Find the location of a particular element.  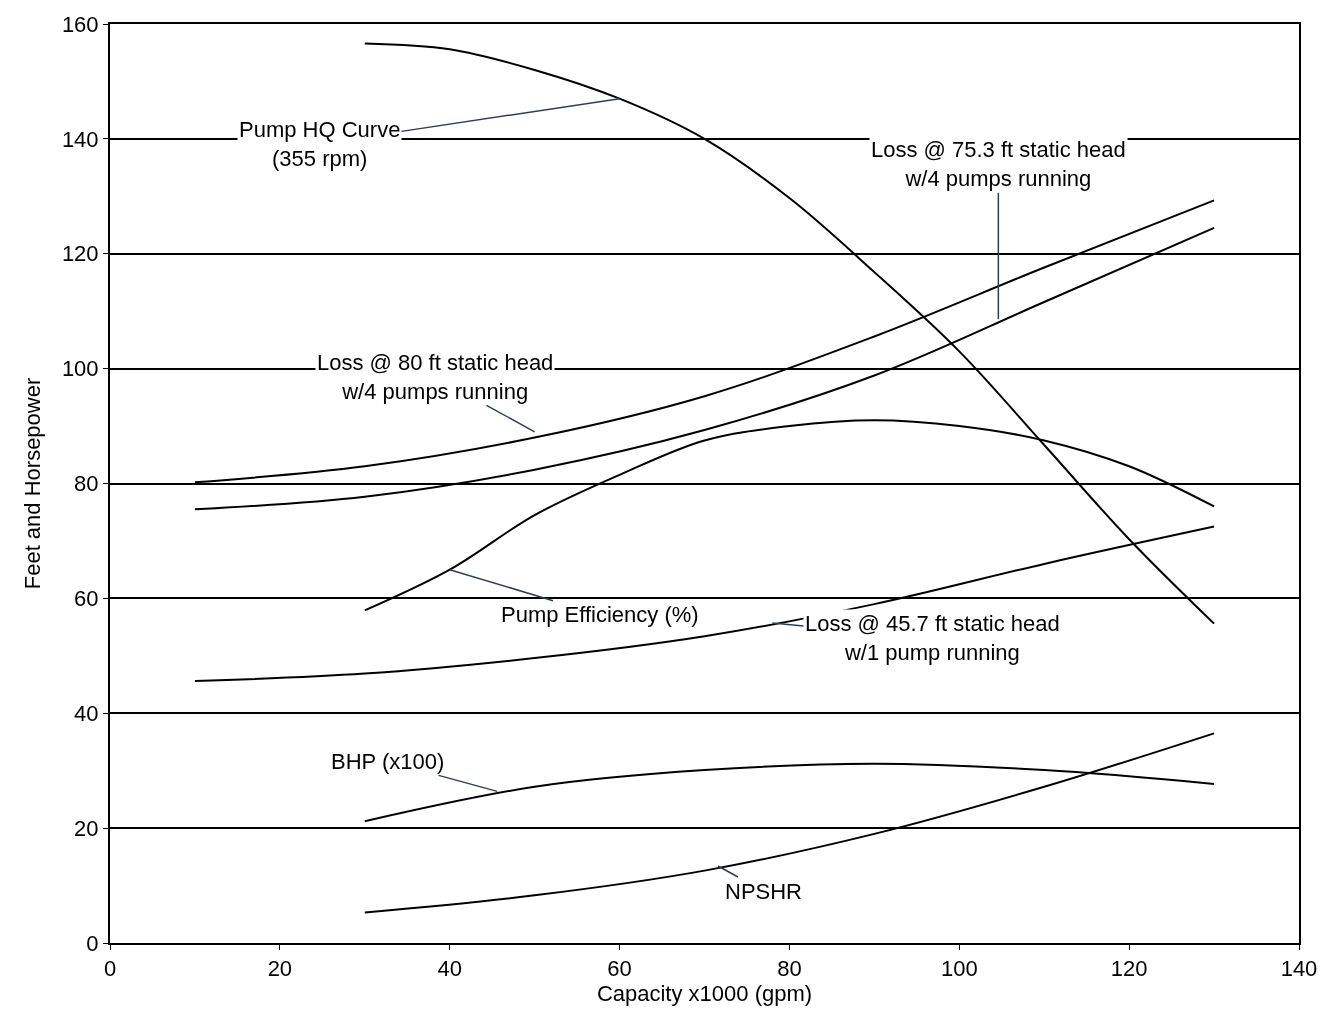

annotation: Pump HQ Curve (355 rpm) is located at coordinates (320, 144).